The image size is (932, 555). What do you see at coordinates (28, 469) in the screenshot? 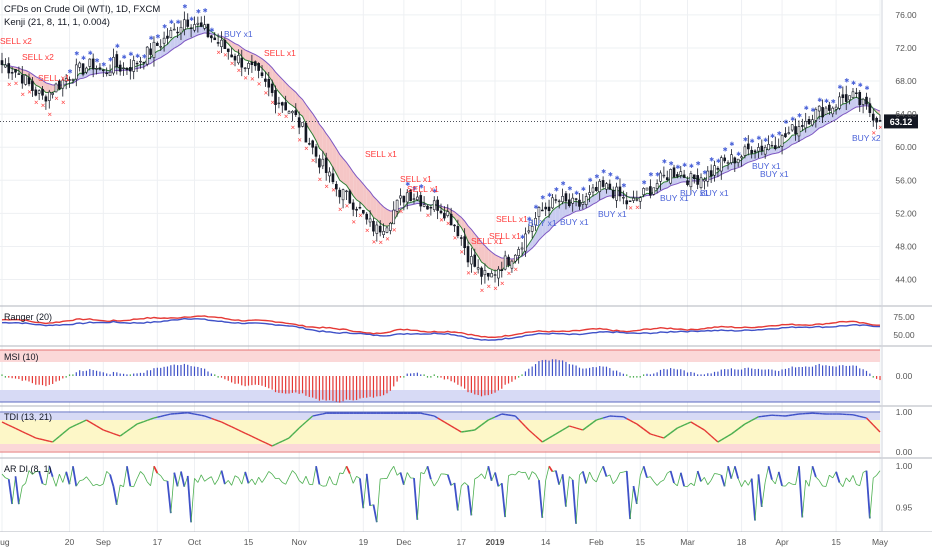
I see `ardi-label: AR DI (8, 1)` at bounding box center [28, 469].